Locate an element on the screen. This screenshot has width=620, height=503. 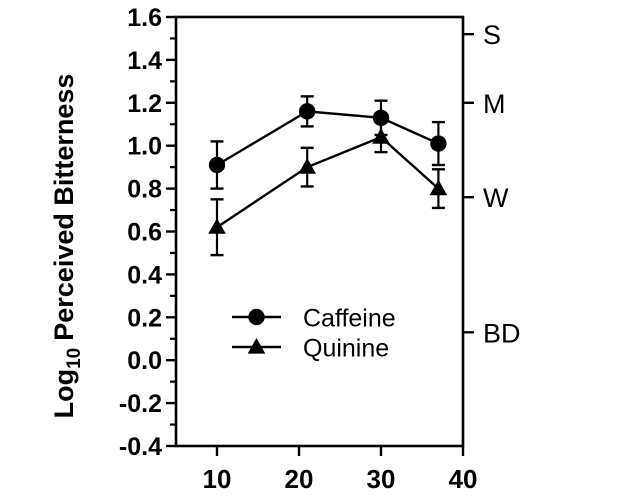
y-axis-title-base: Log is located at coordinates (64, 393).